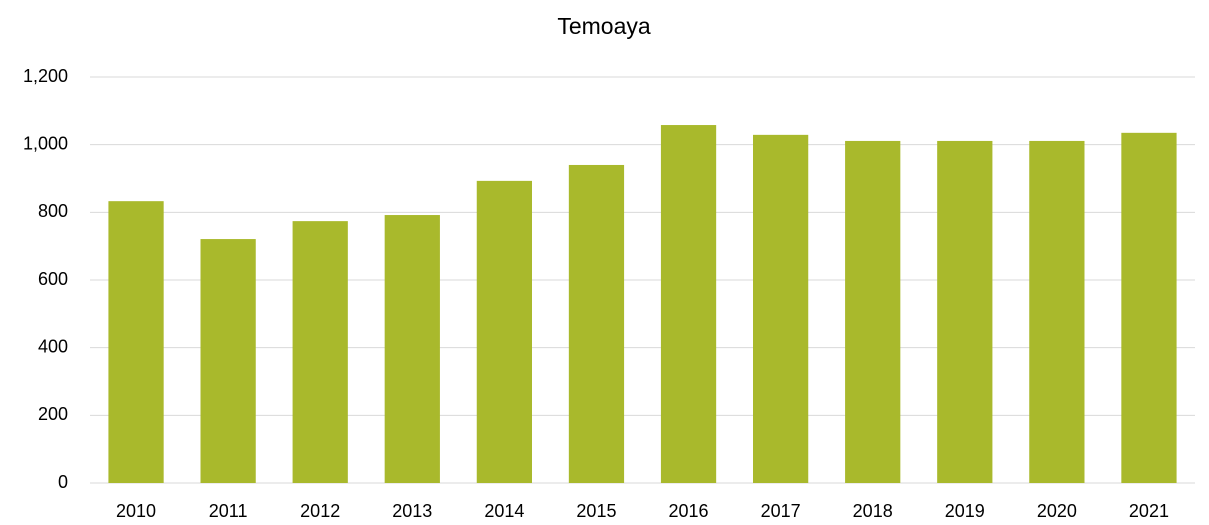 This screenshot has height=525, width=1209. What do you see at coordinates (781, 511) in the screenshot?
I see `x-tick-label: 2017` at bounding box center [781, 511].